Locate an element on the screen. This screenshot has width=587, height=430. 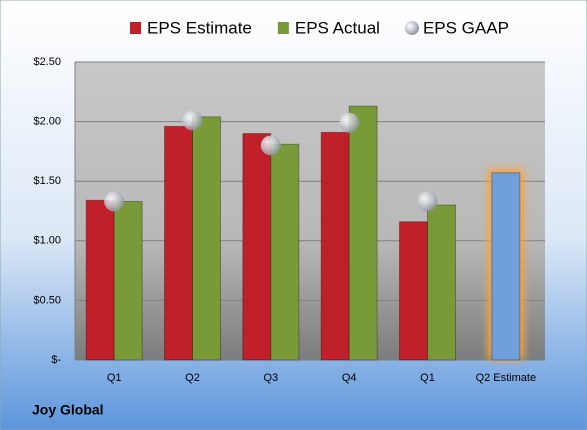
y-tick-label: $0.50 is located at coordinates (47, 300).